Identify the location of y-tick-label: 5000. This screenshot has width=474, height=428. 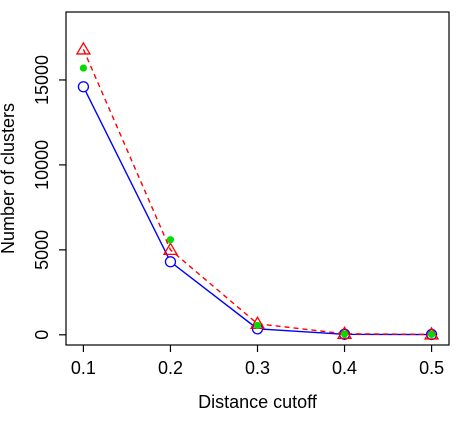
(42, 250).